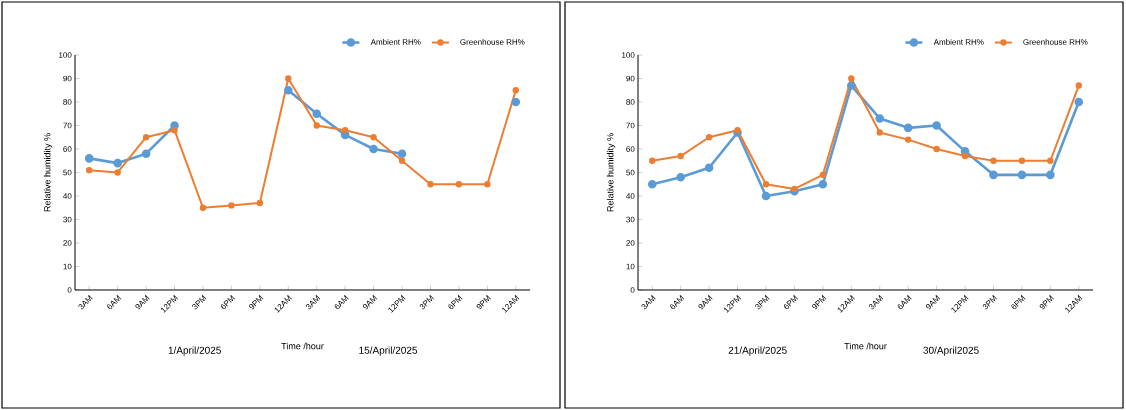  I want to click on text: 1/April/2025, so click(194, 351).